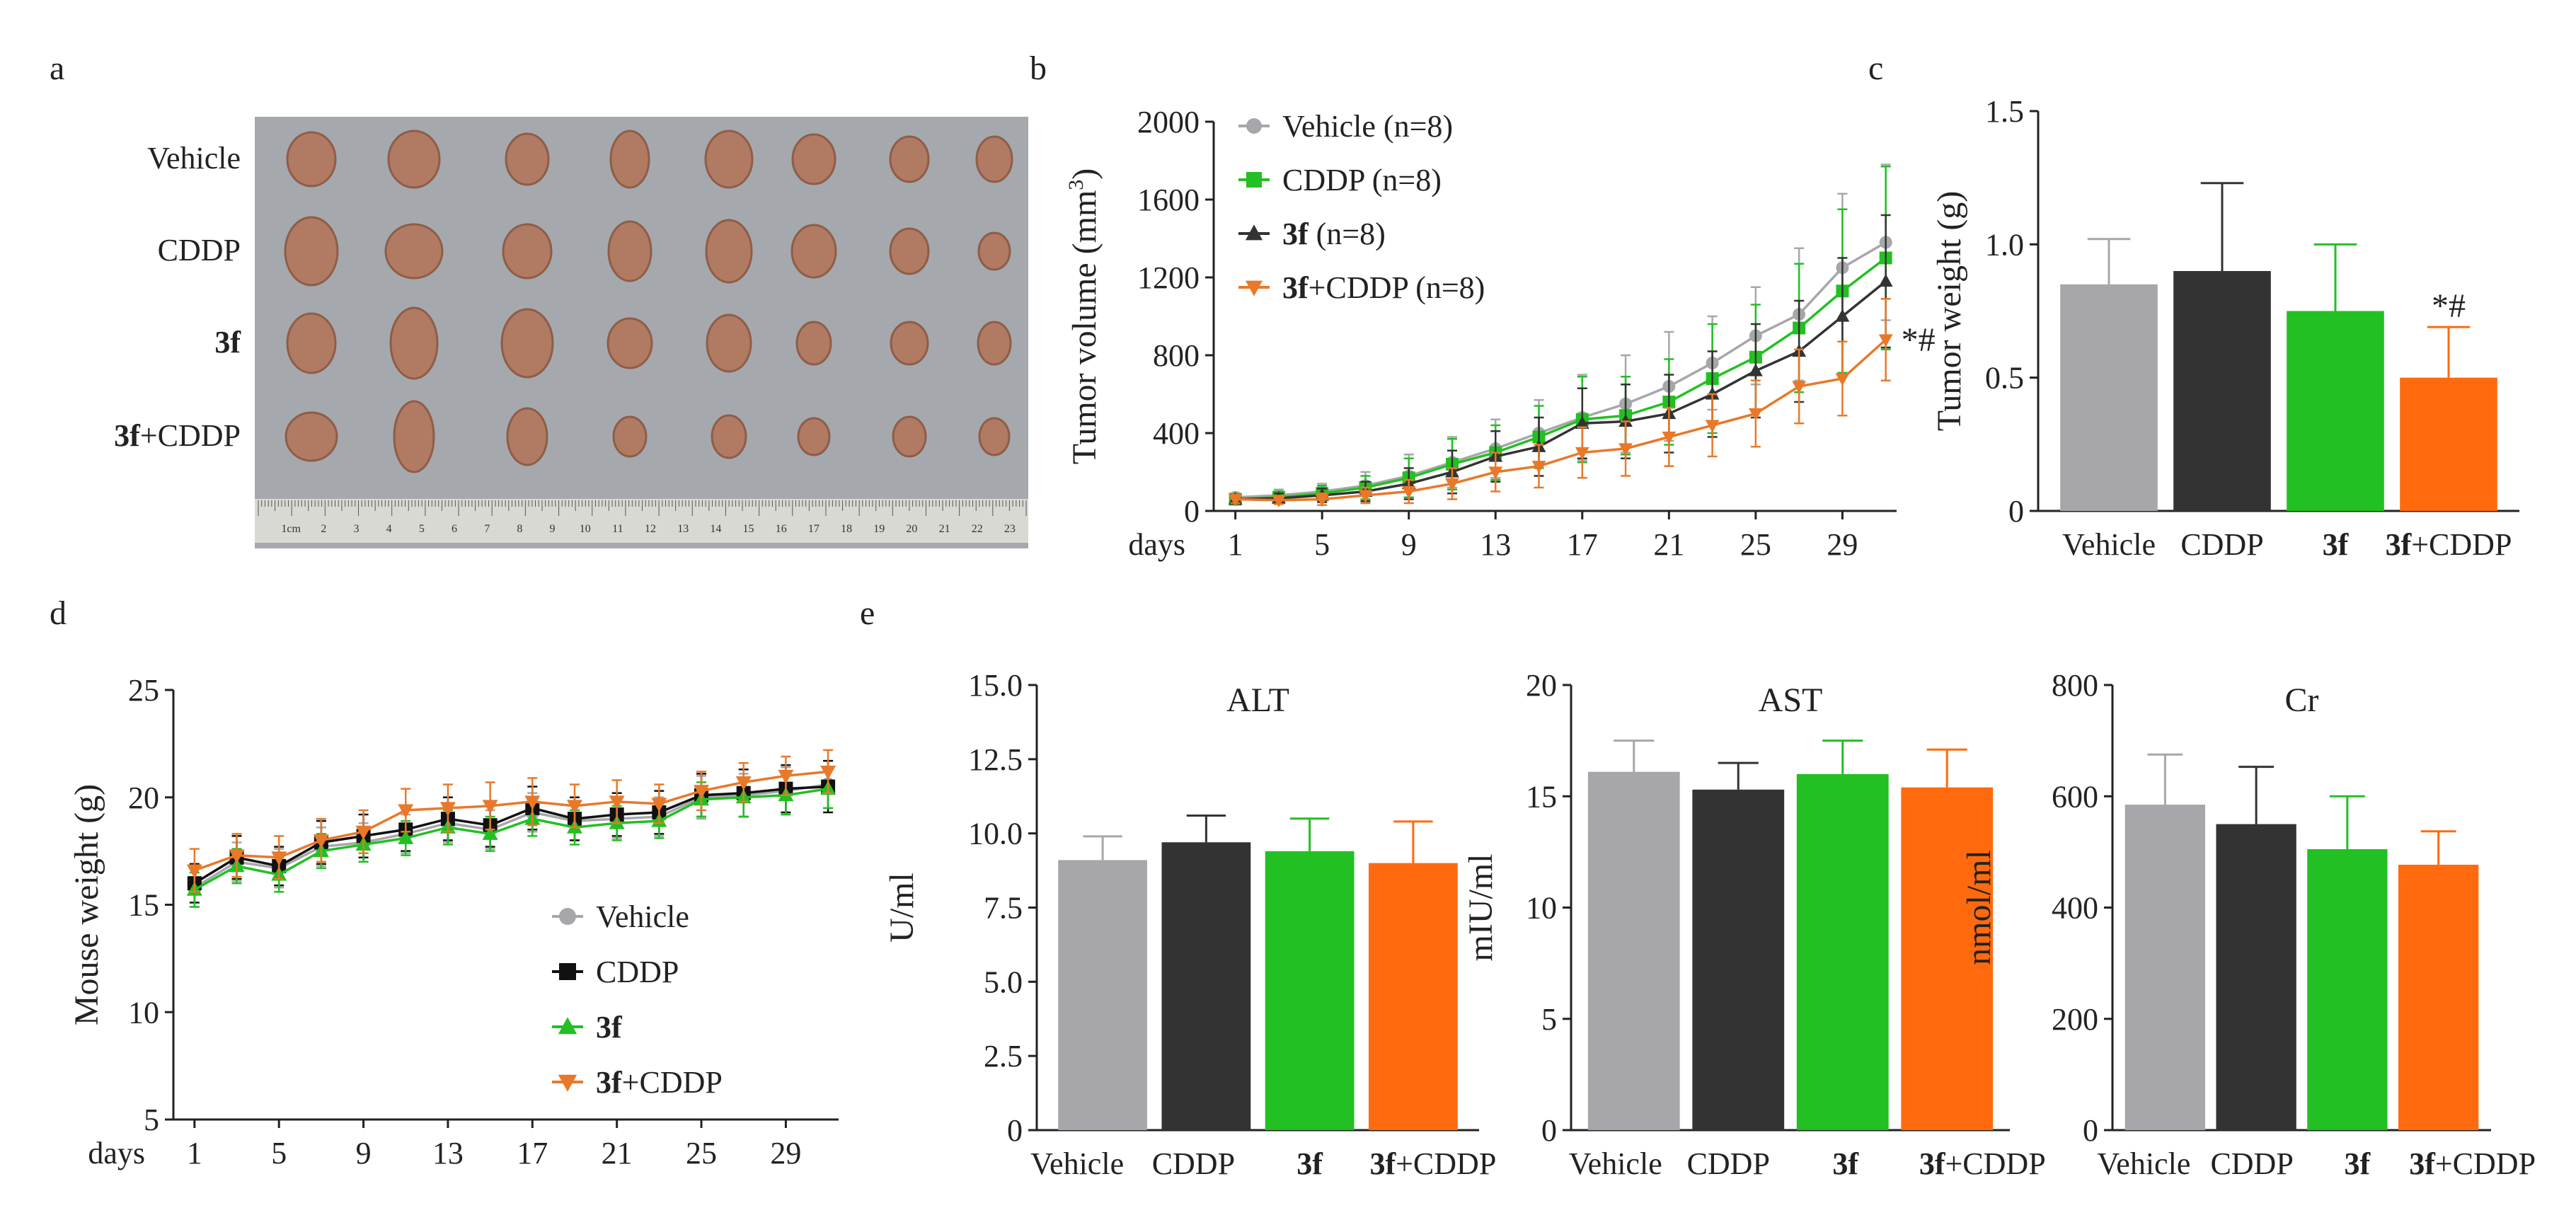 The width and height of the screenshot is (2576, 1220). Describe the element at coordinates (1979, 908) in the screenshot. I see `y-axis-title: nmol/ml` at that location.